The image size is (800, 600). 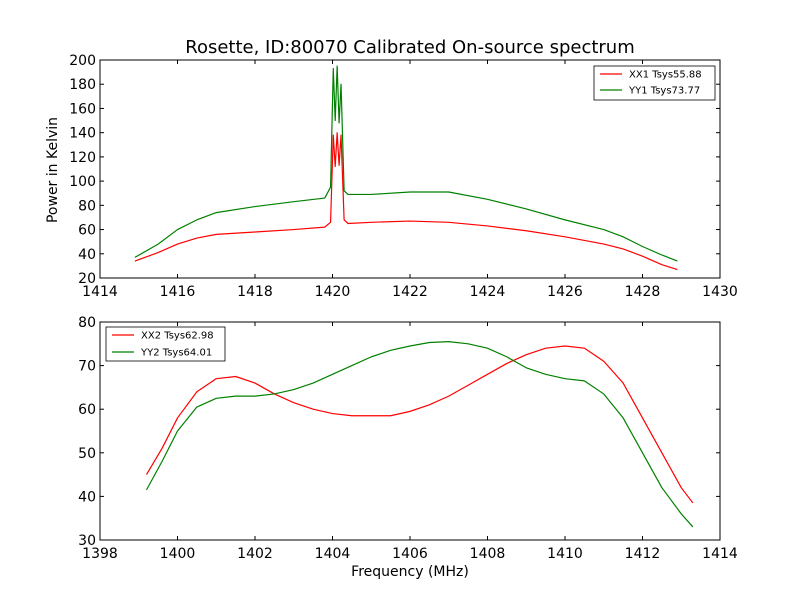 I want to click on top-y-tick-label: 100, so click(x=82, y=182).